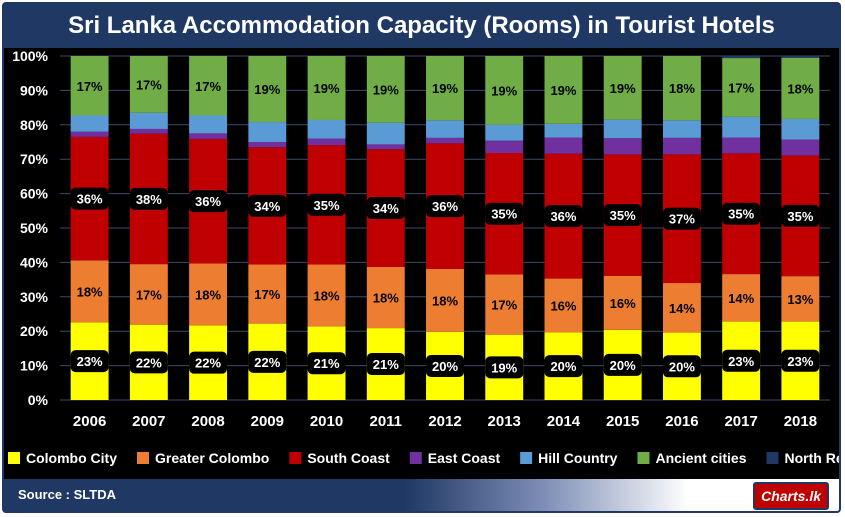  Describe the element at coordinates (34, 194) in the screenshot. I see `y-tick-label: 60%` at that location.